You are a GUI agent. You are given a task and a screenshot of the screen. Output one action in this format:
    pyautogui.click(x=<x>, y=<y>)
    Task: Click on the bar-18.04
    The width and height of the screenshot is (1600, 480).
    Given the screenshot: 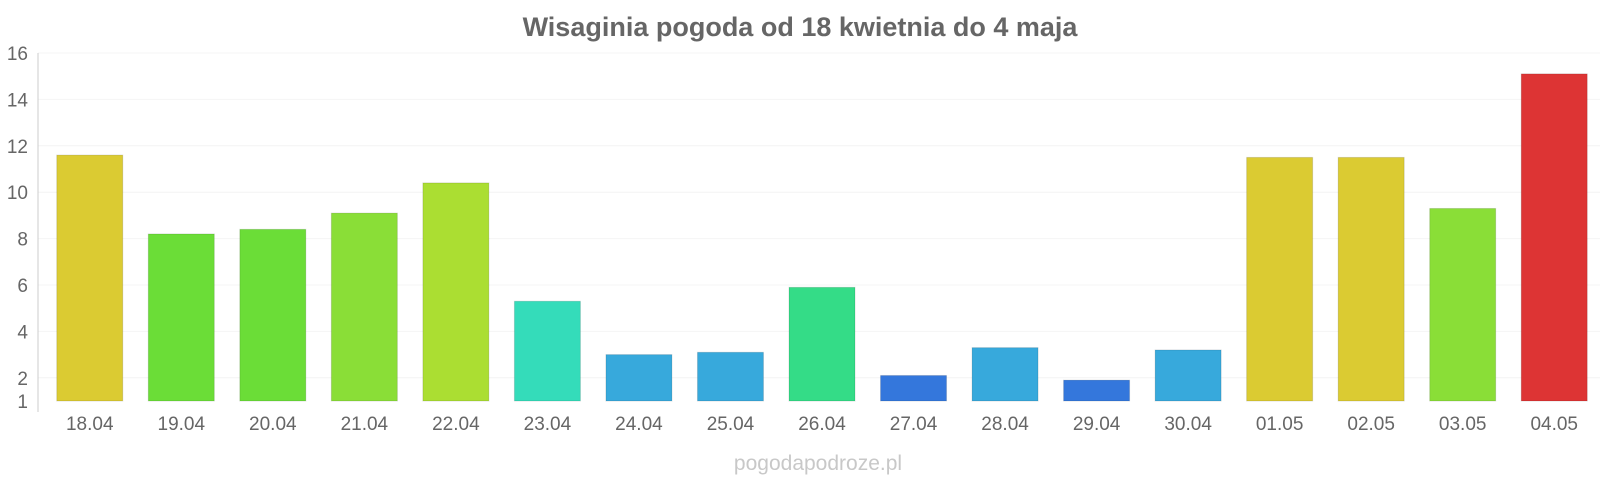 What is the action you would take?
    pyautogui.click(x=90, y=278)
    